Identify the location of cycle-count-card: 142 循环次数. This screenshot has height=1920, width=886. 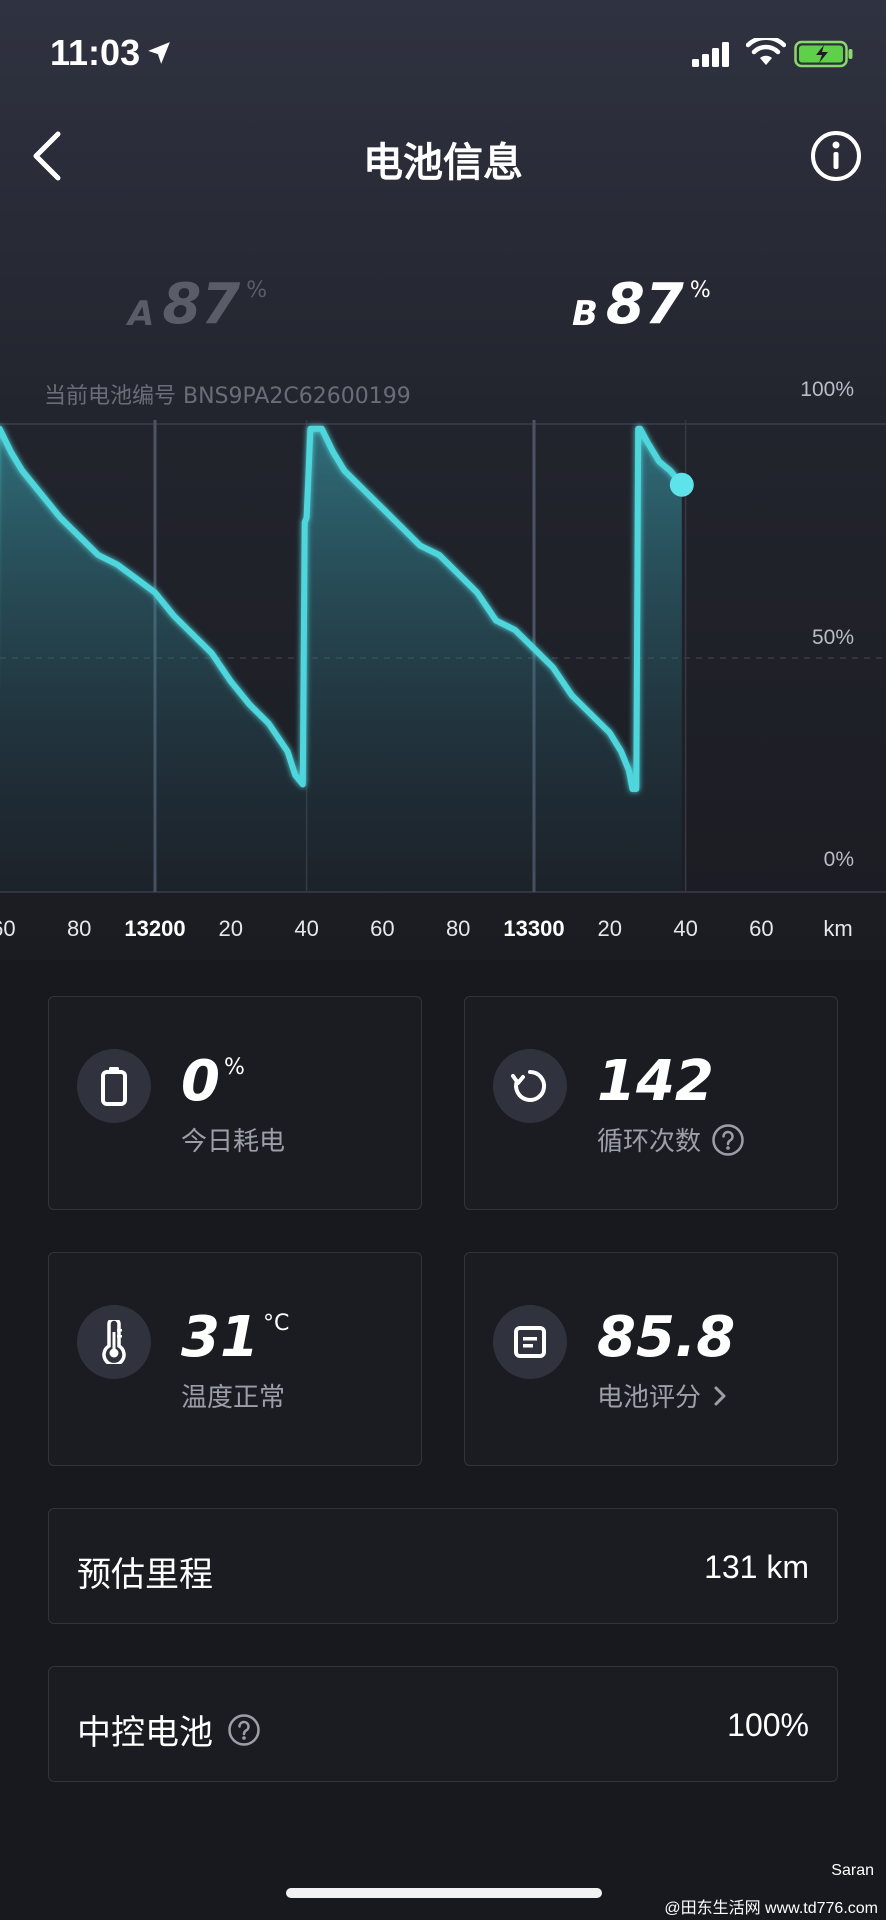
(651, 1103).